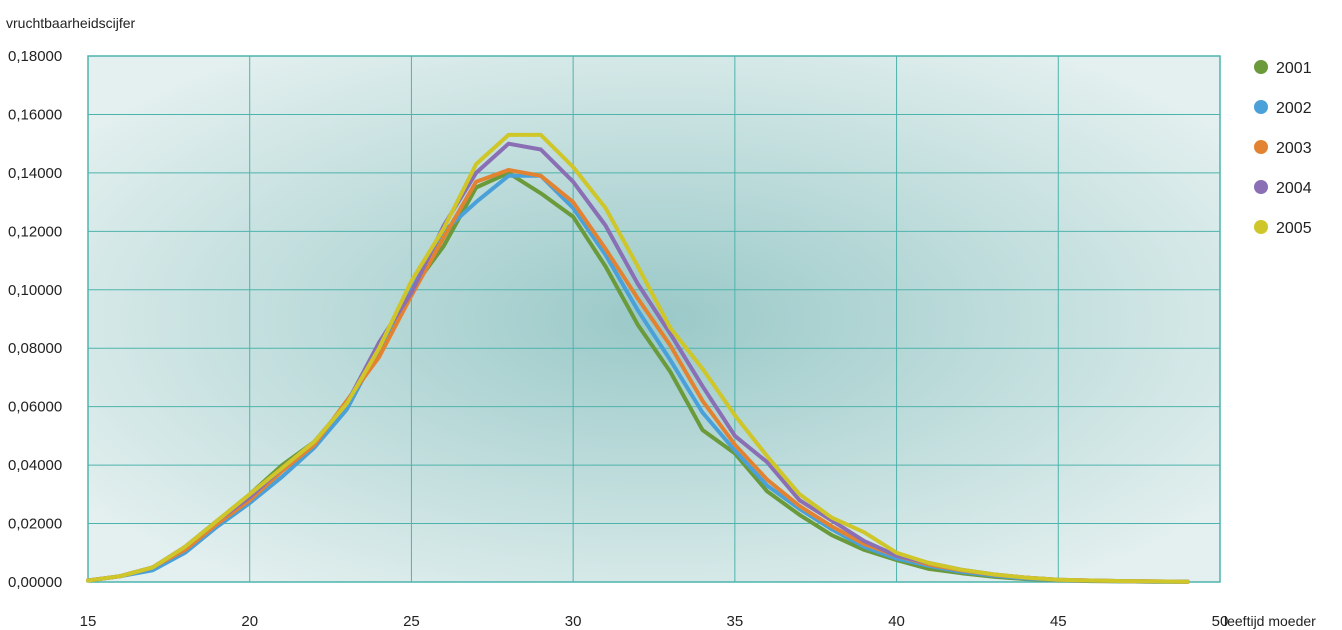  What do you see at coordinates (896, 621) in the screenshot?
I see `x-tick-label: 40` at bounding box center [896, 621].